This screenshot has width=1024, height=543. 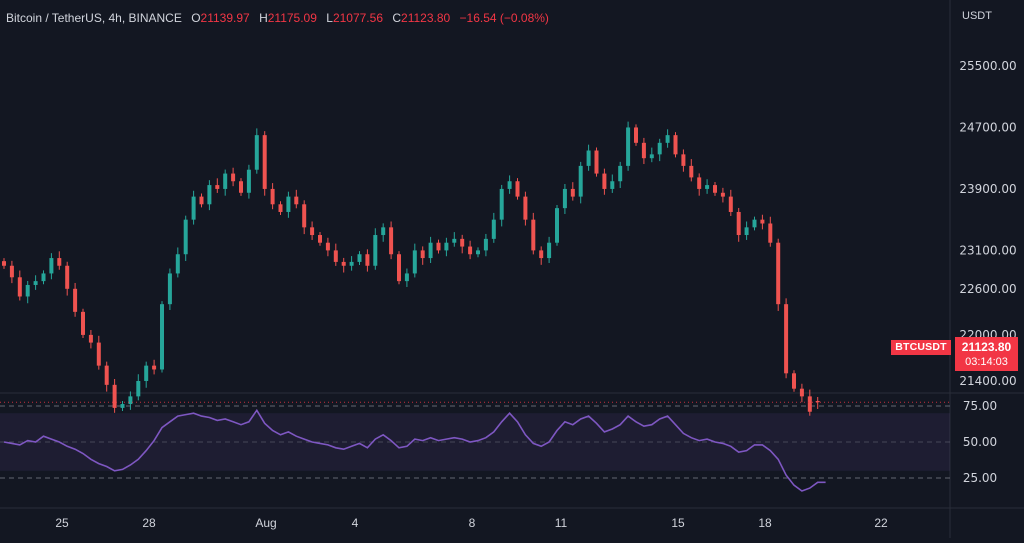 I want to click on price-tick-label: 23100.00, so click(x=987, y=250).